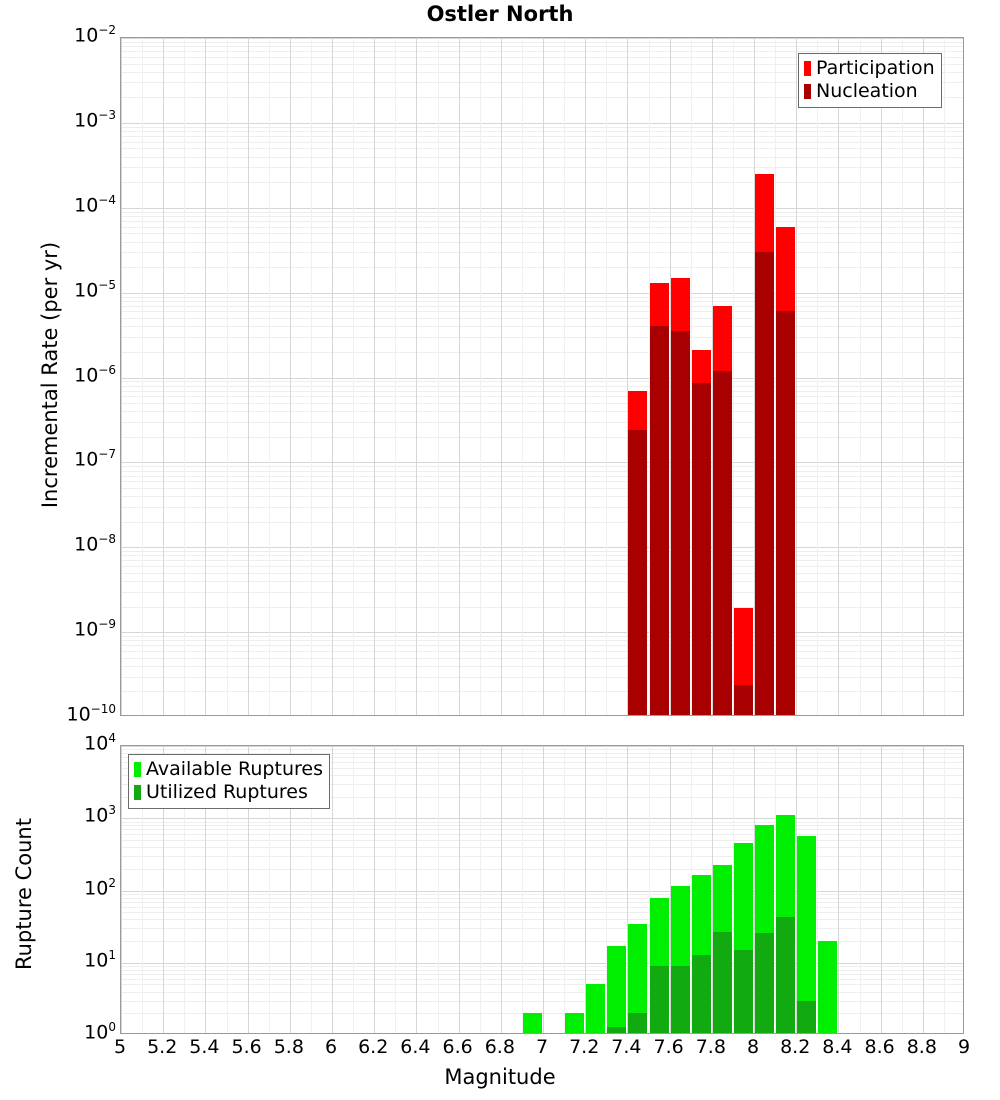  I want to click on y-tick-top-3: 10⁻⁵, so click(95, 289).